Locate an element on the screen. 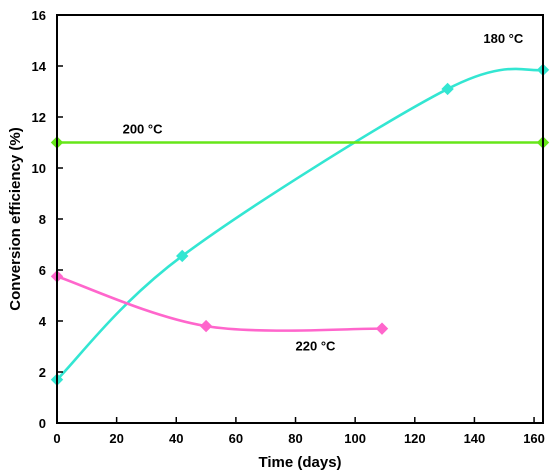  y-tick-label: 0 is located at coordinates (42, 423).